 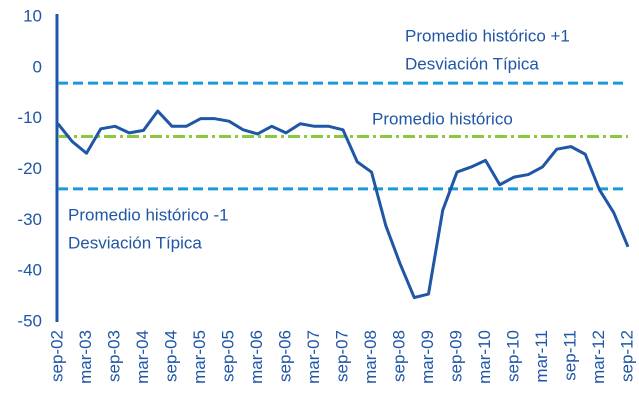 What do you see at coordinates (455, 356) in the screenshot?
I see `x-tick-label: sep-09` at bounding box center [455, 356].